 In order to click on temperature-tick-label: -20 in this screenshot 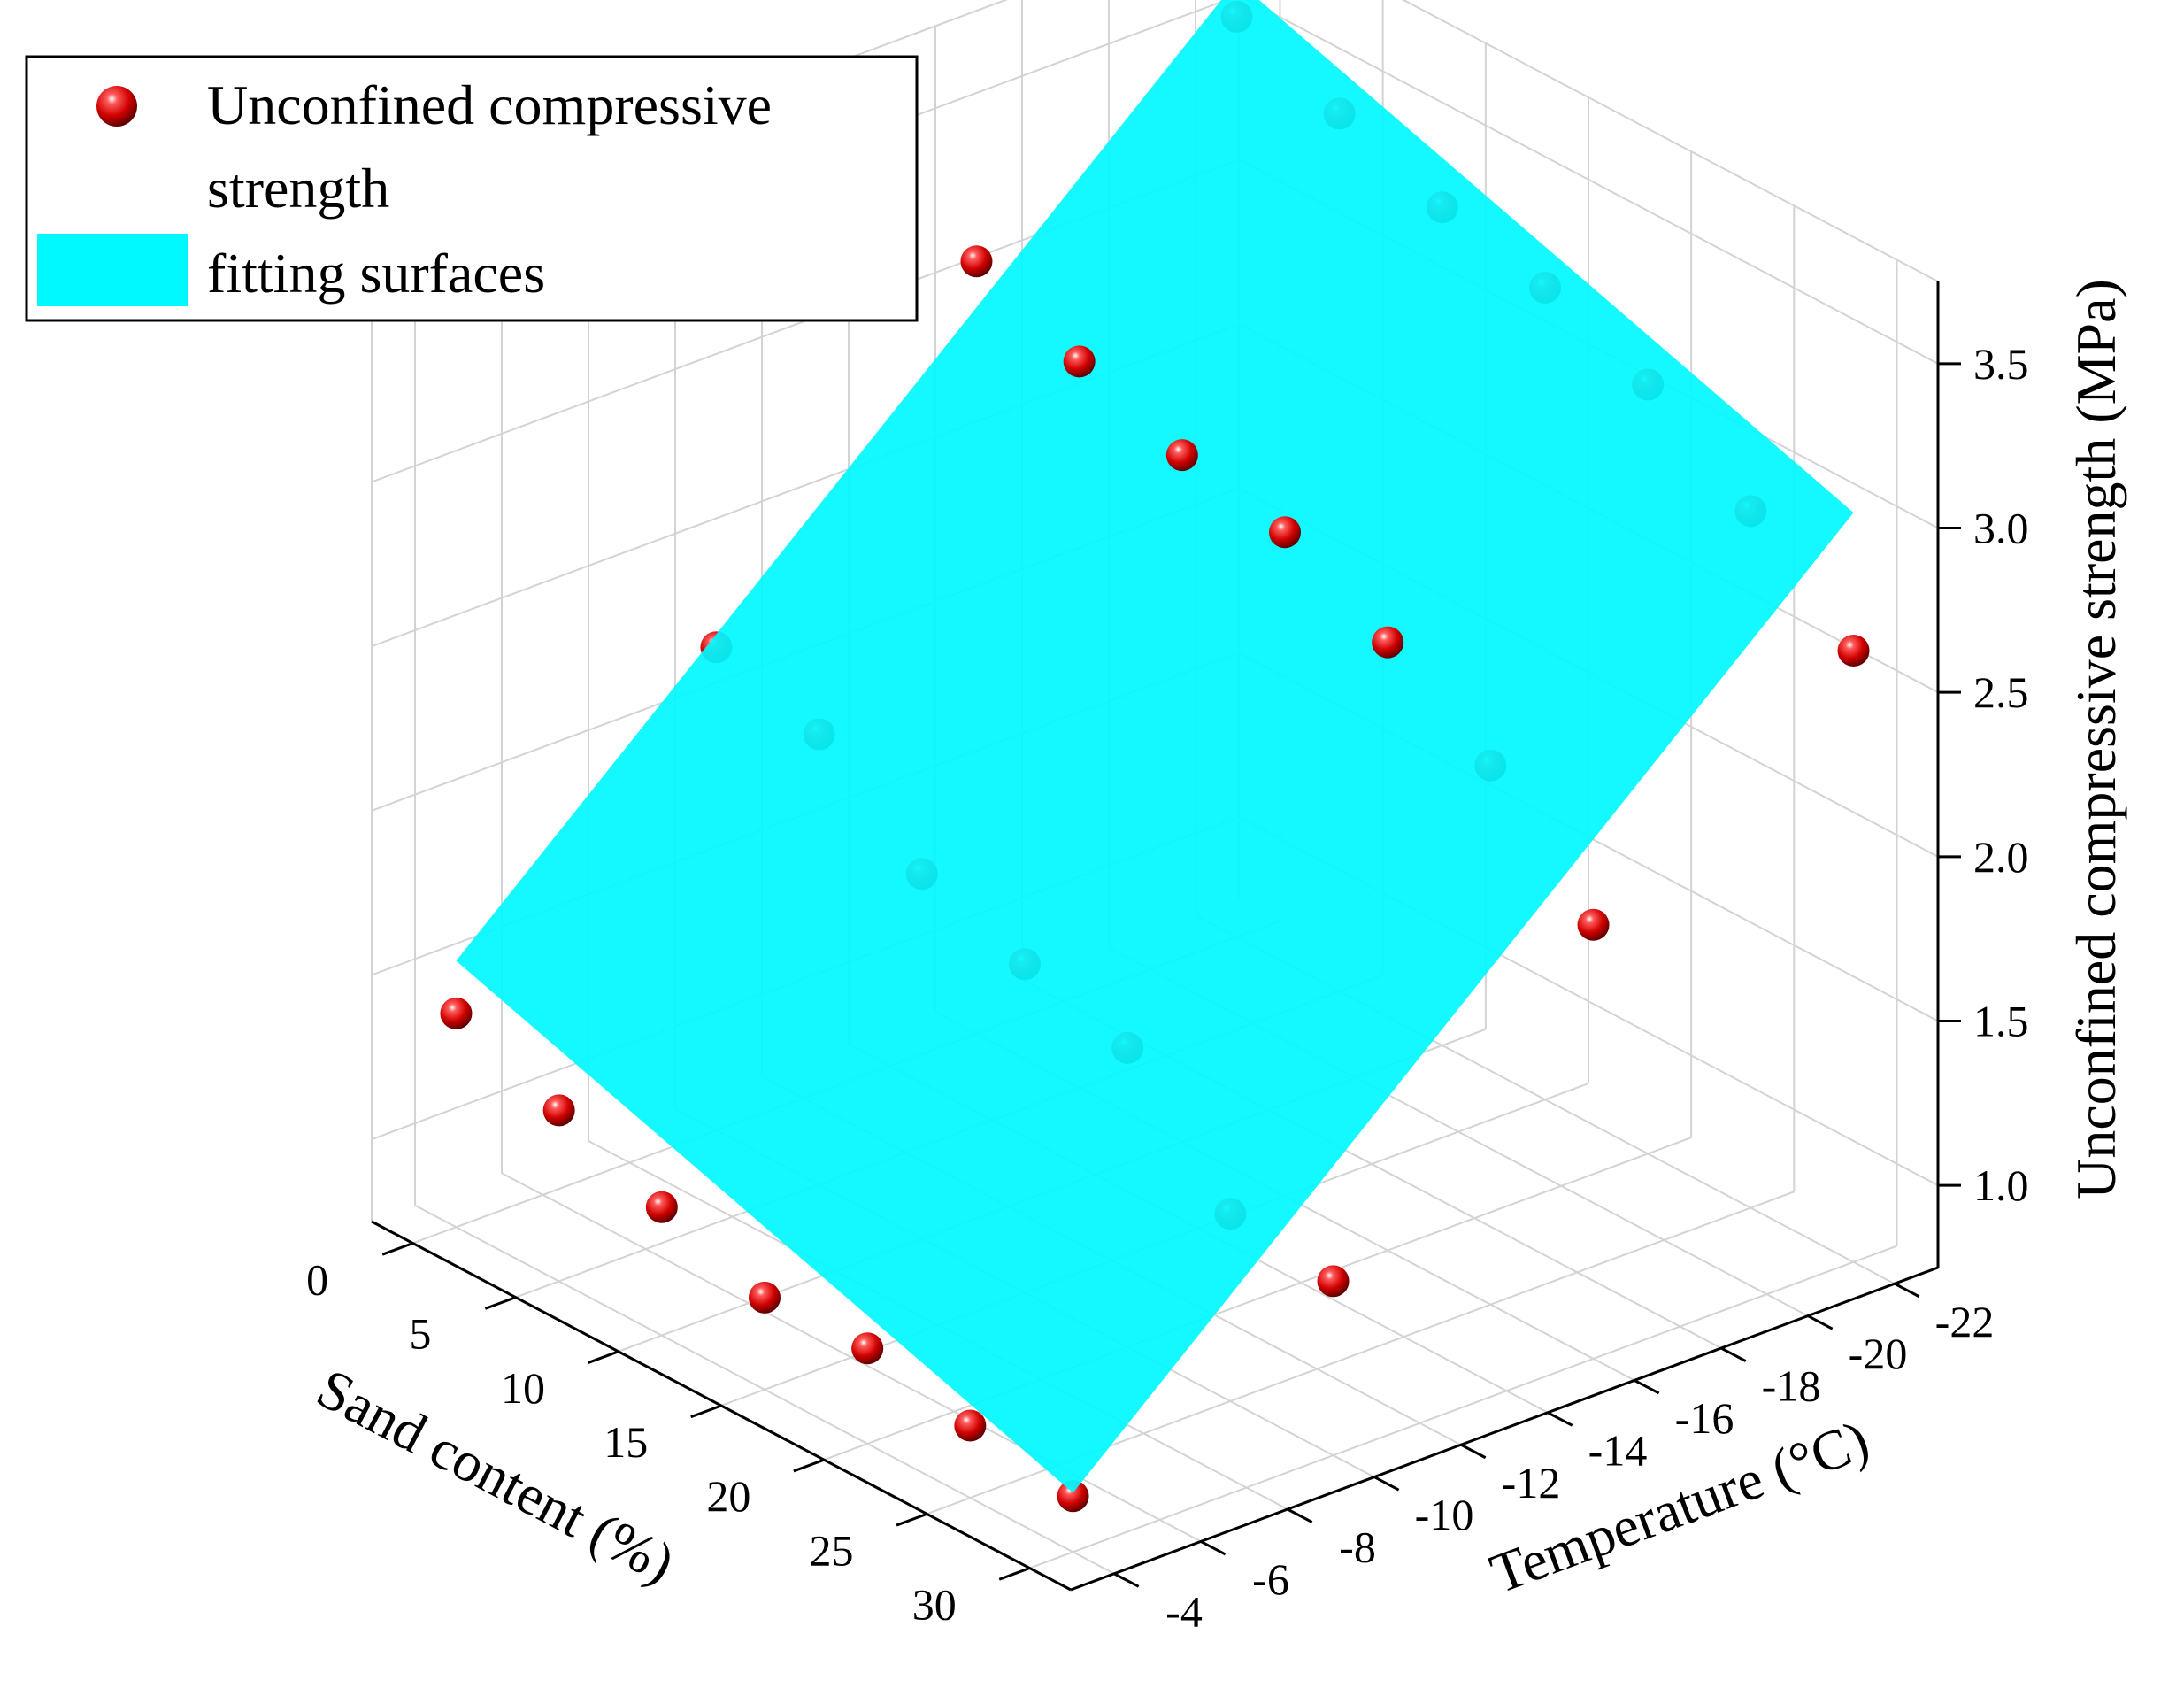, I will do `click(1879, 1353)`.